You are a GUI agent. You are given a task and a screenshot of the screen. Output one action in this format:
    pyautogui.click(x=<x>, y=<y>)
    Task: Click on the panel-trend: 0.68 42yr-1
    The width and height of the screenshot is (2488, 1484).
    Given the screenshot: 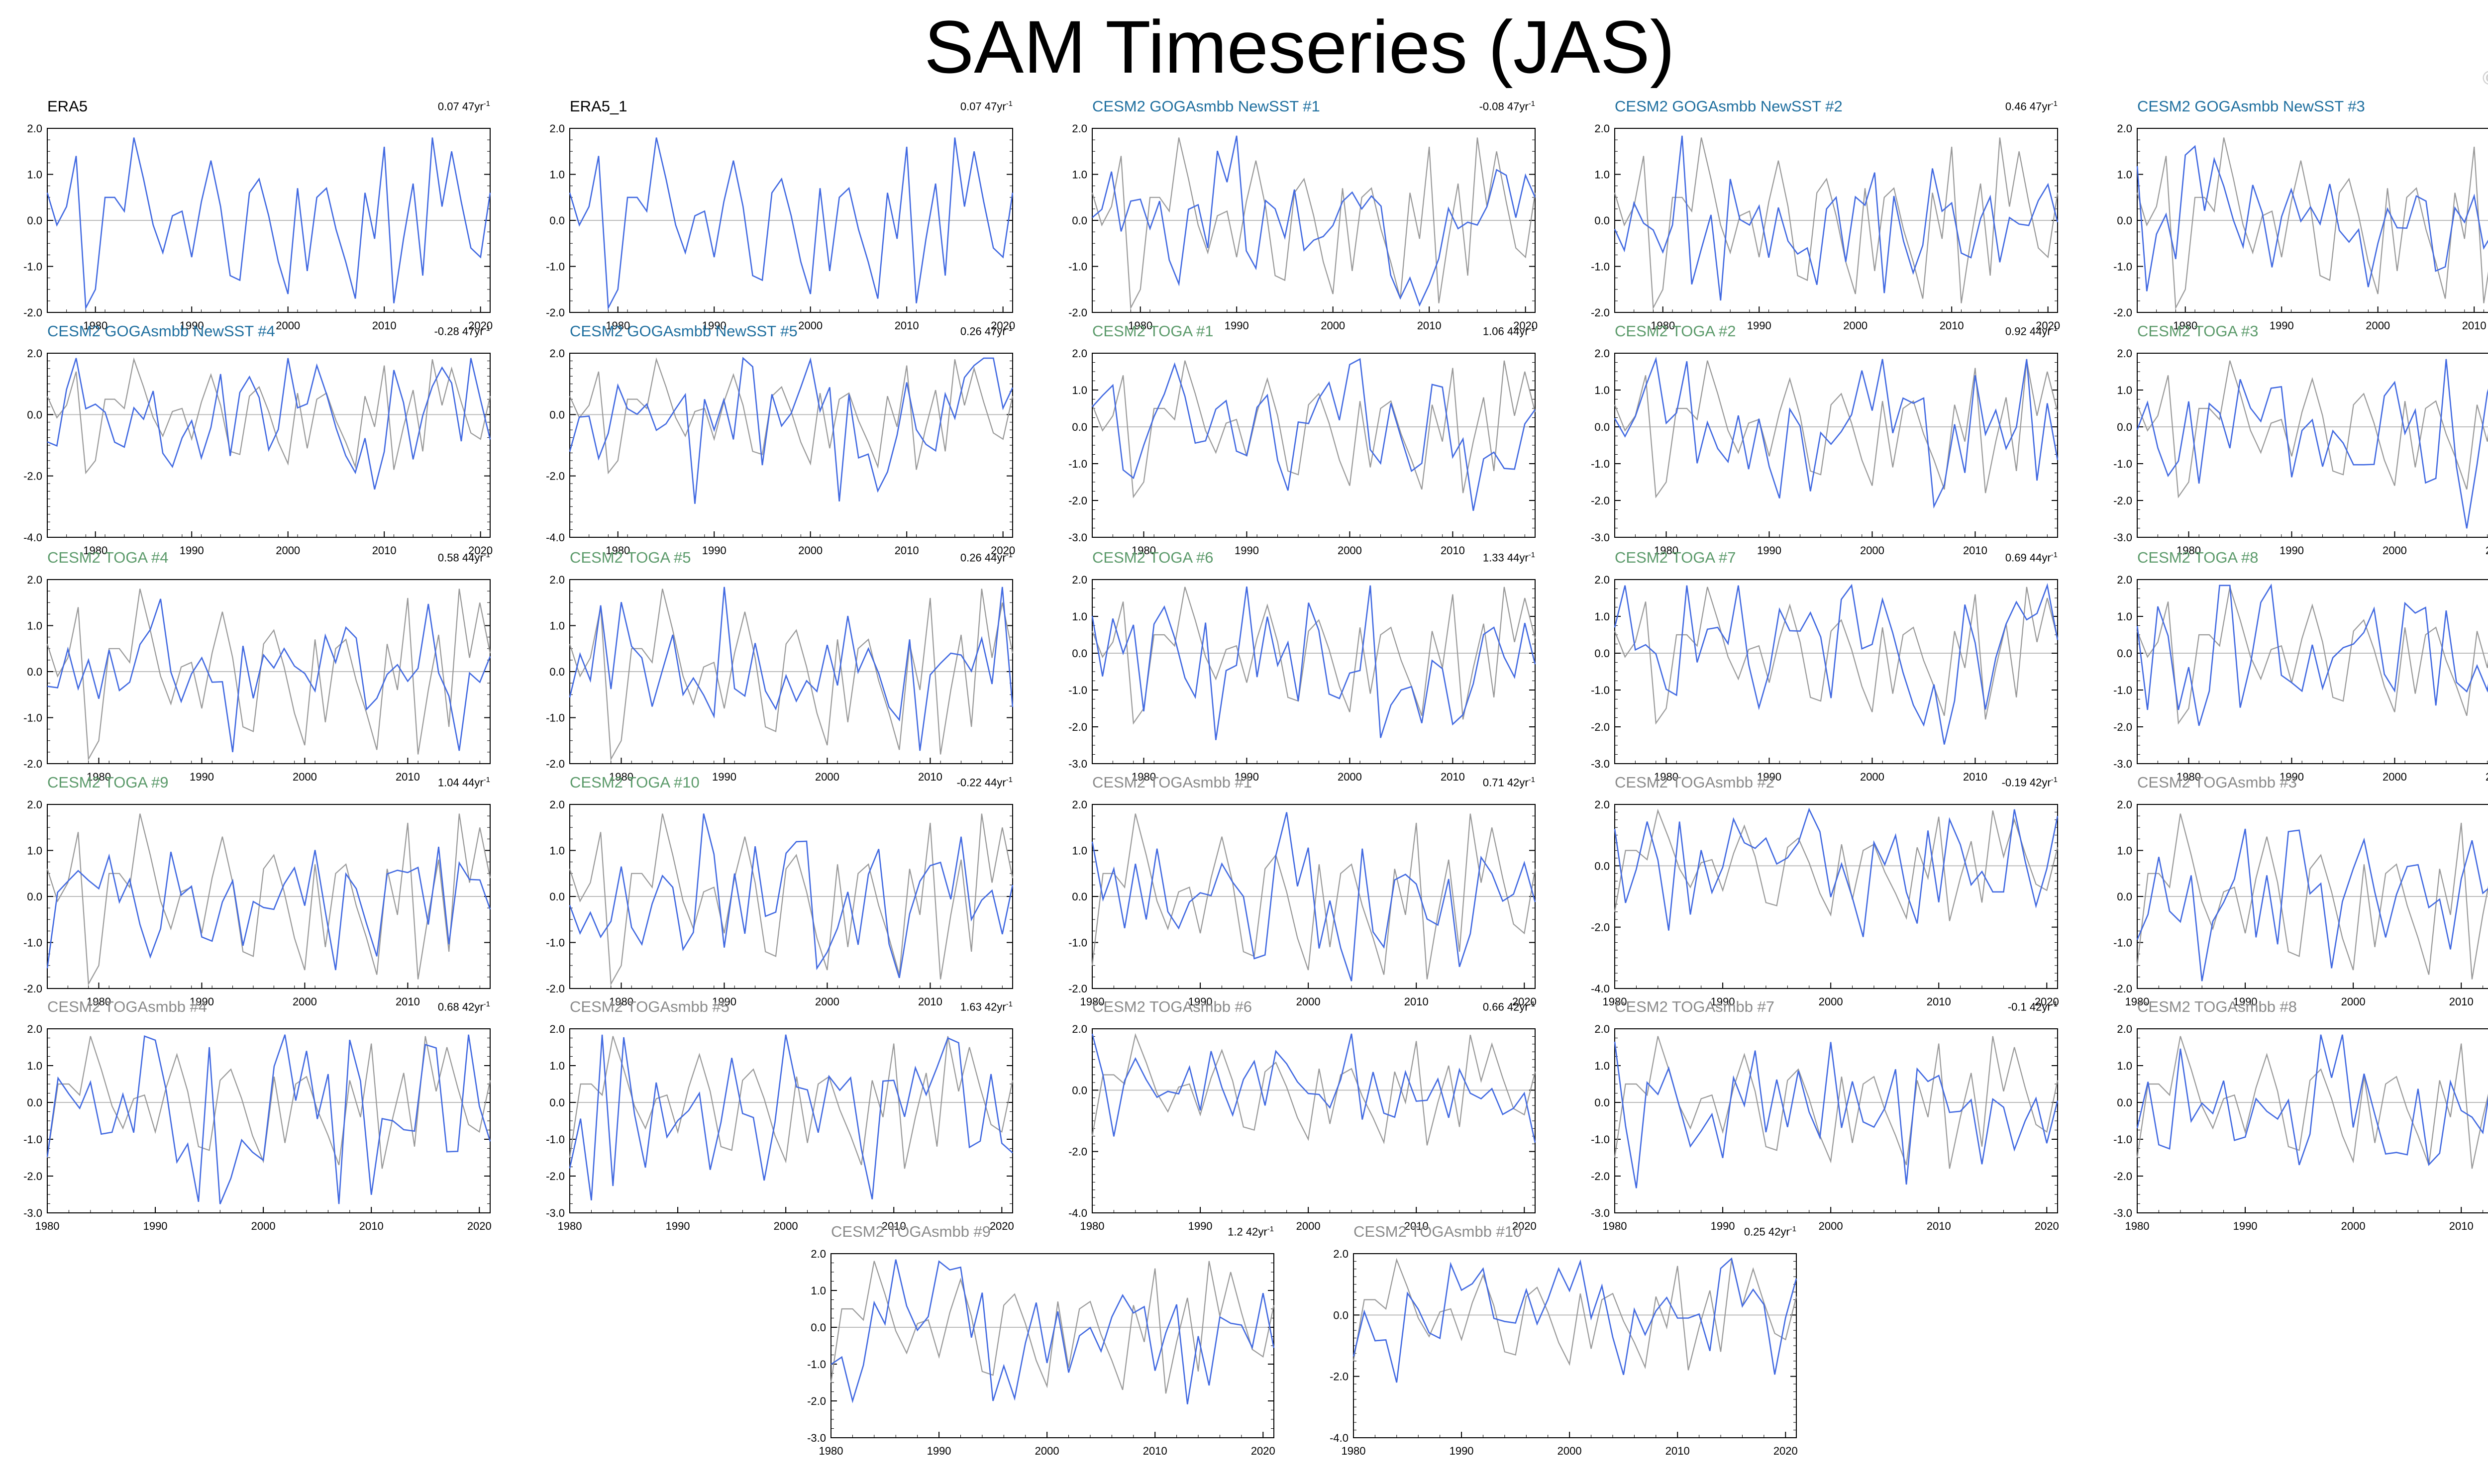 What is the action you would take?
    pyautogui.click(x=463, y=1006)
    